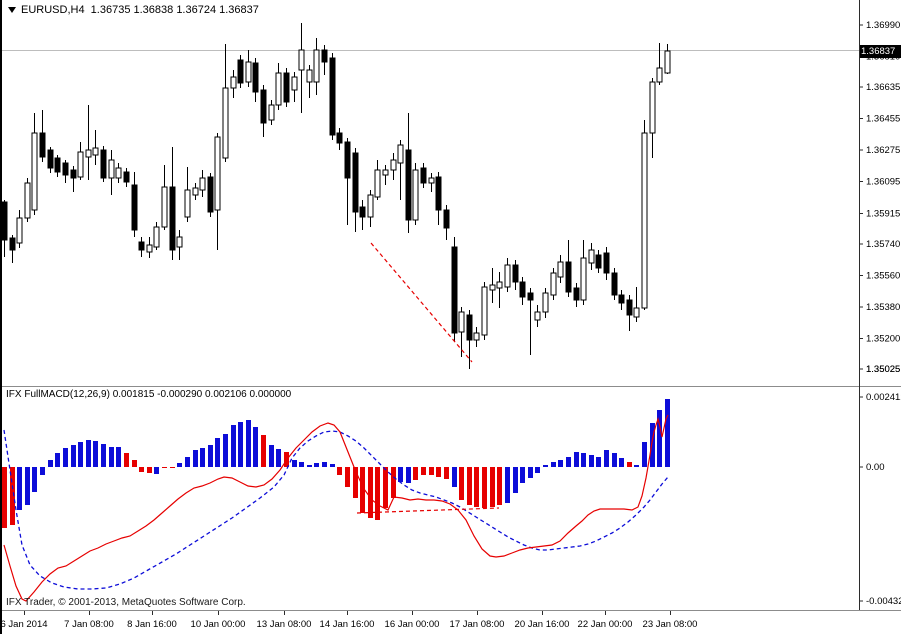 Image resolution: width=901 pixels, height=634 pixels. What do you see at coordinates (875, 467) in the screenshot?
I see `macd-axis-label: 0.00` at bounding box center [875, 467].